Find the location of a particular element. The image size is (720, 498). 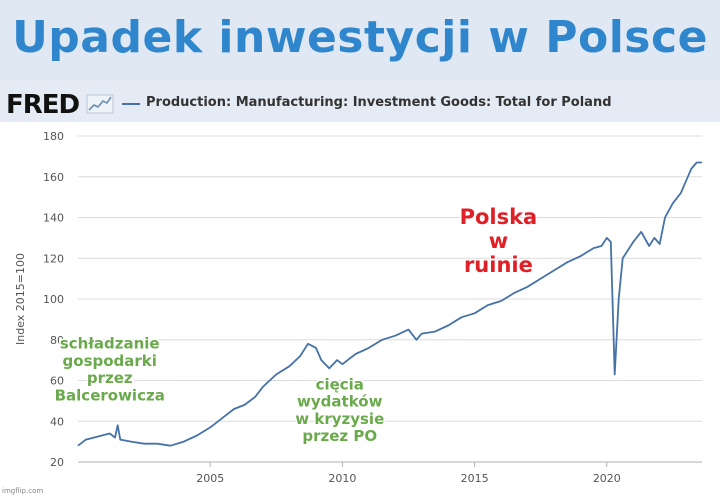

x-tick-label-2010: 2010 is located at coordinates (342, 478).